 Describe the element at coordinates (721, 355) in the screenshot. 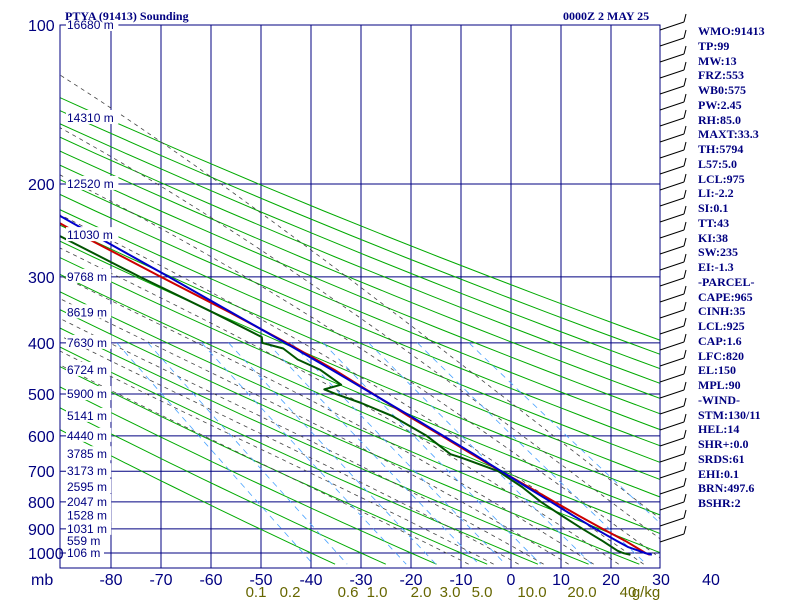

I see `stat-line: LFC:820` at that location.